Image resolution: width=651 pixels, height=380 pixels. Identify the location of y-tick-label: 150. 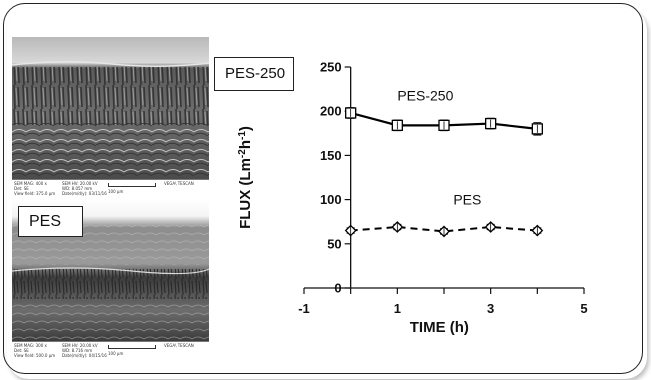
(331, 155).